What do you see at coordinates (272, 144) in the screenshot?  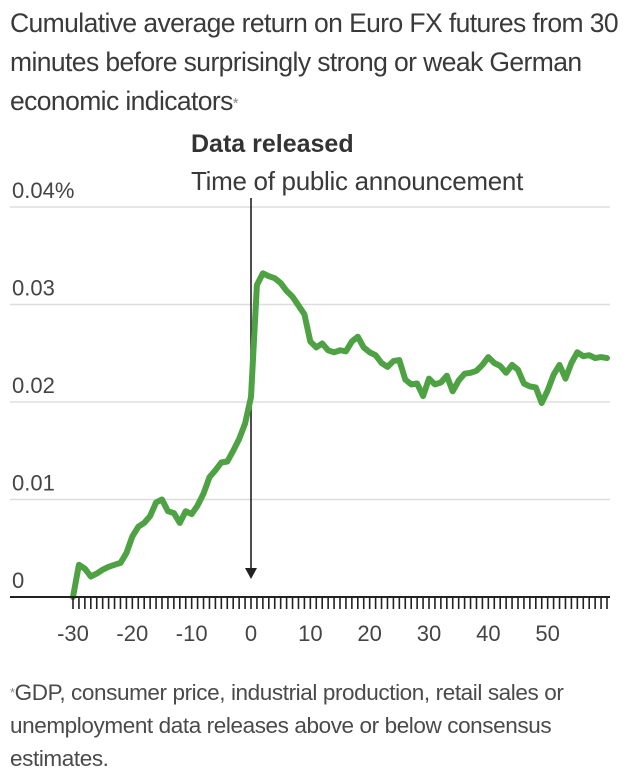 I see `annotation-title: Data released` at bounding box center [272, 144].